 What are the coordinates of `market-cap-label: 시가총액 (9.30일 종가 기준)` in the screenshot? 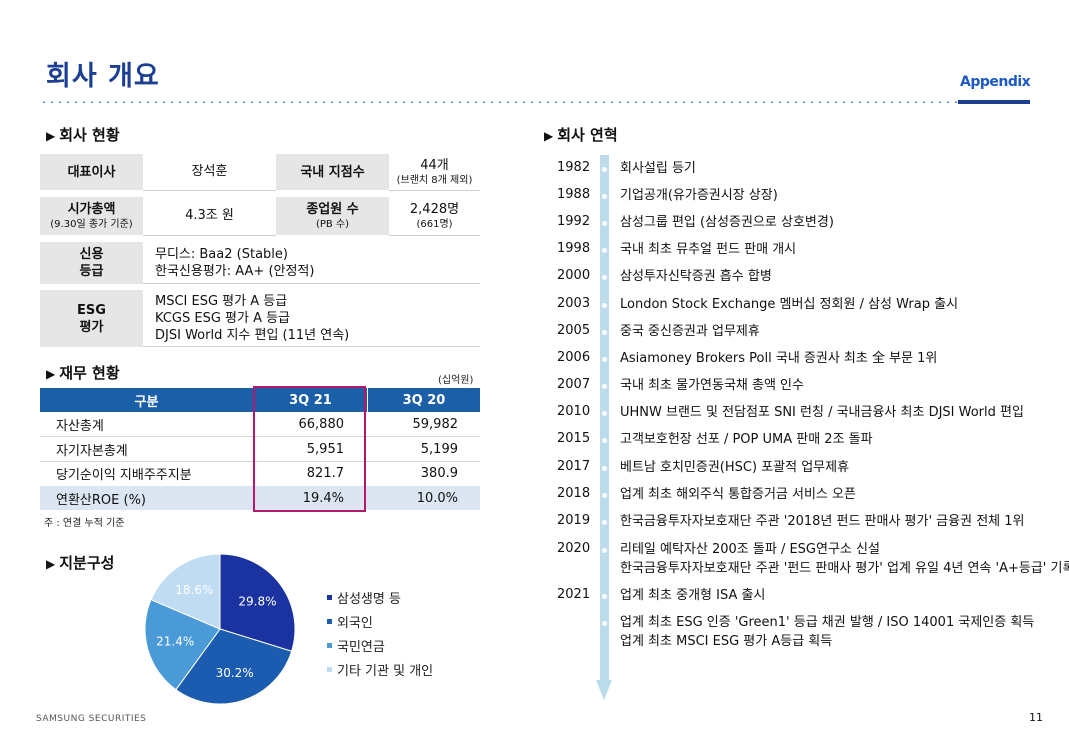 It's located at (91, 216).